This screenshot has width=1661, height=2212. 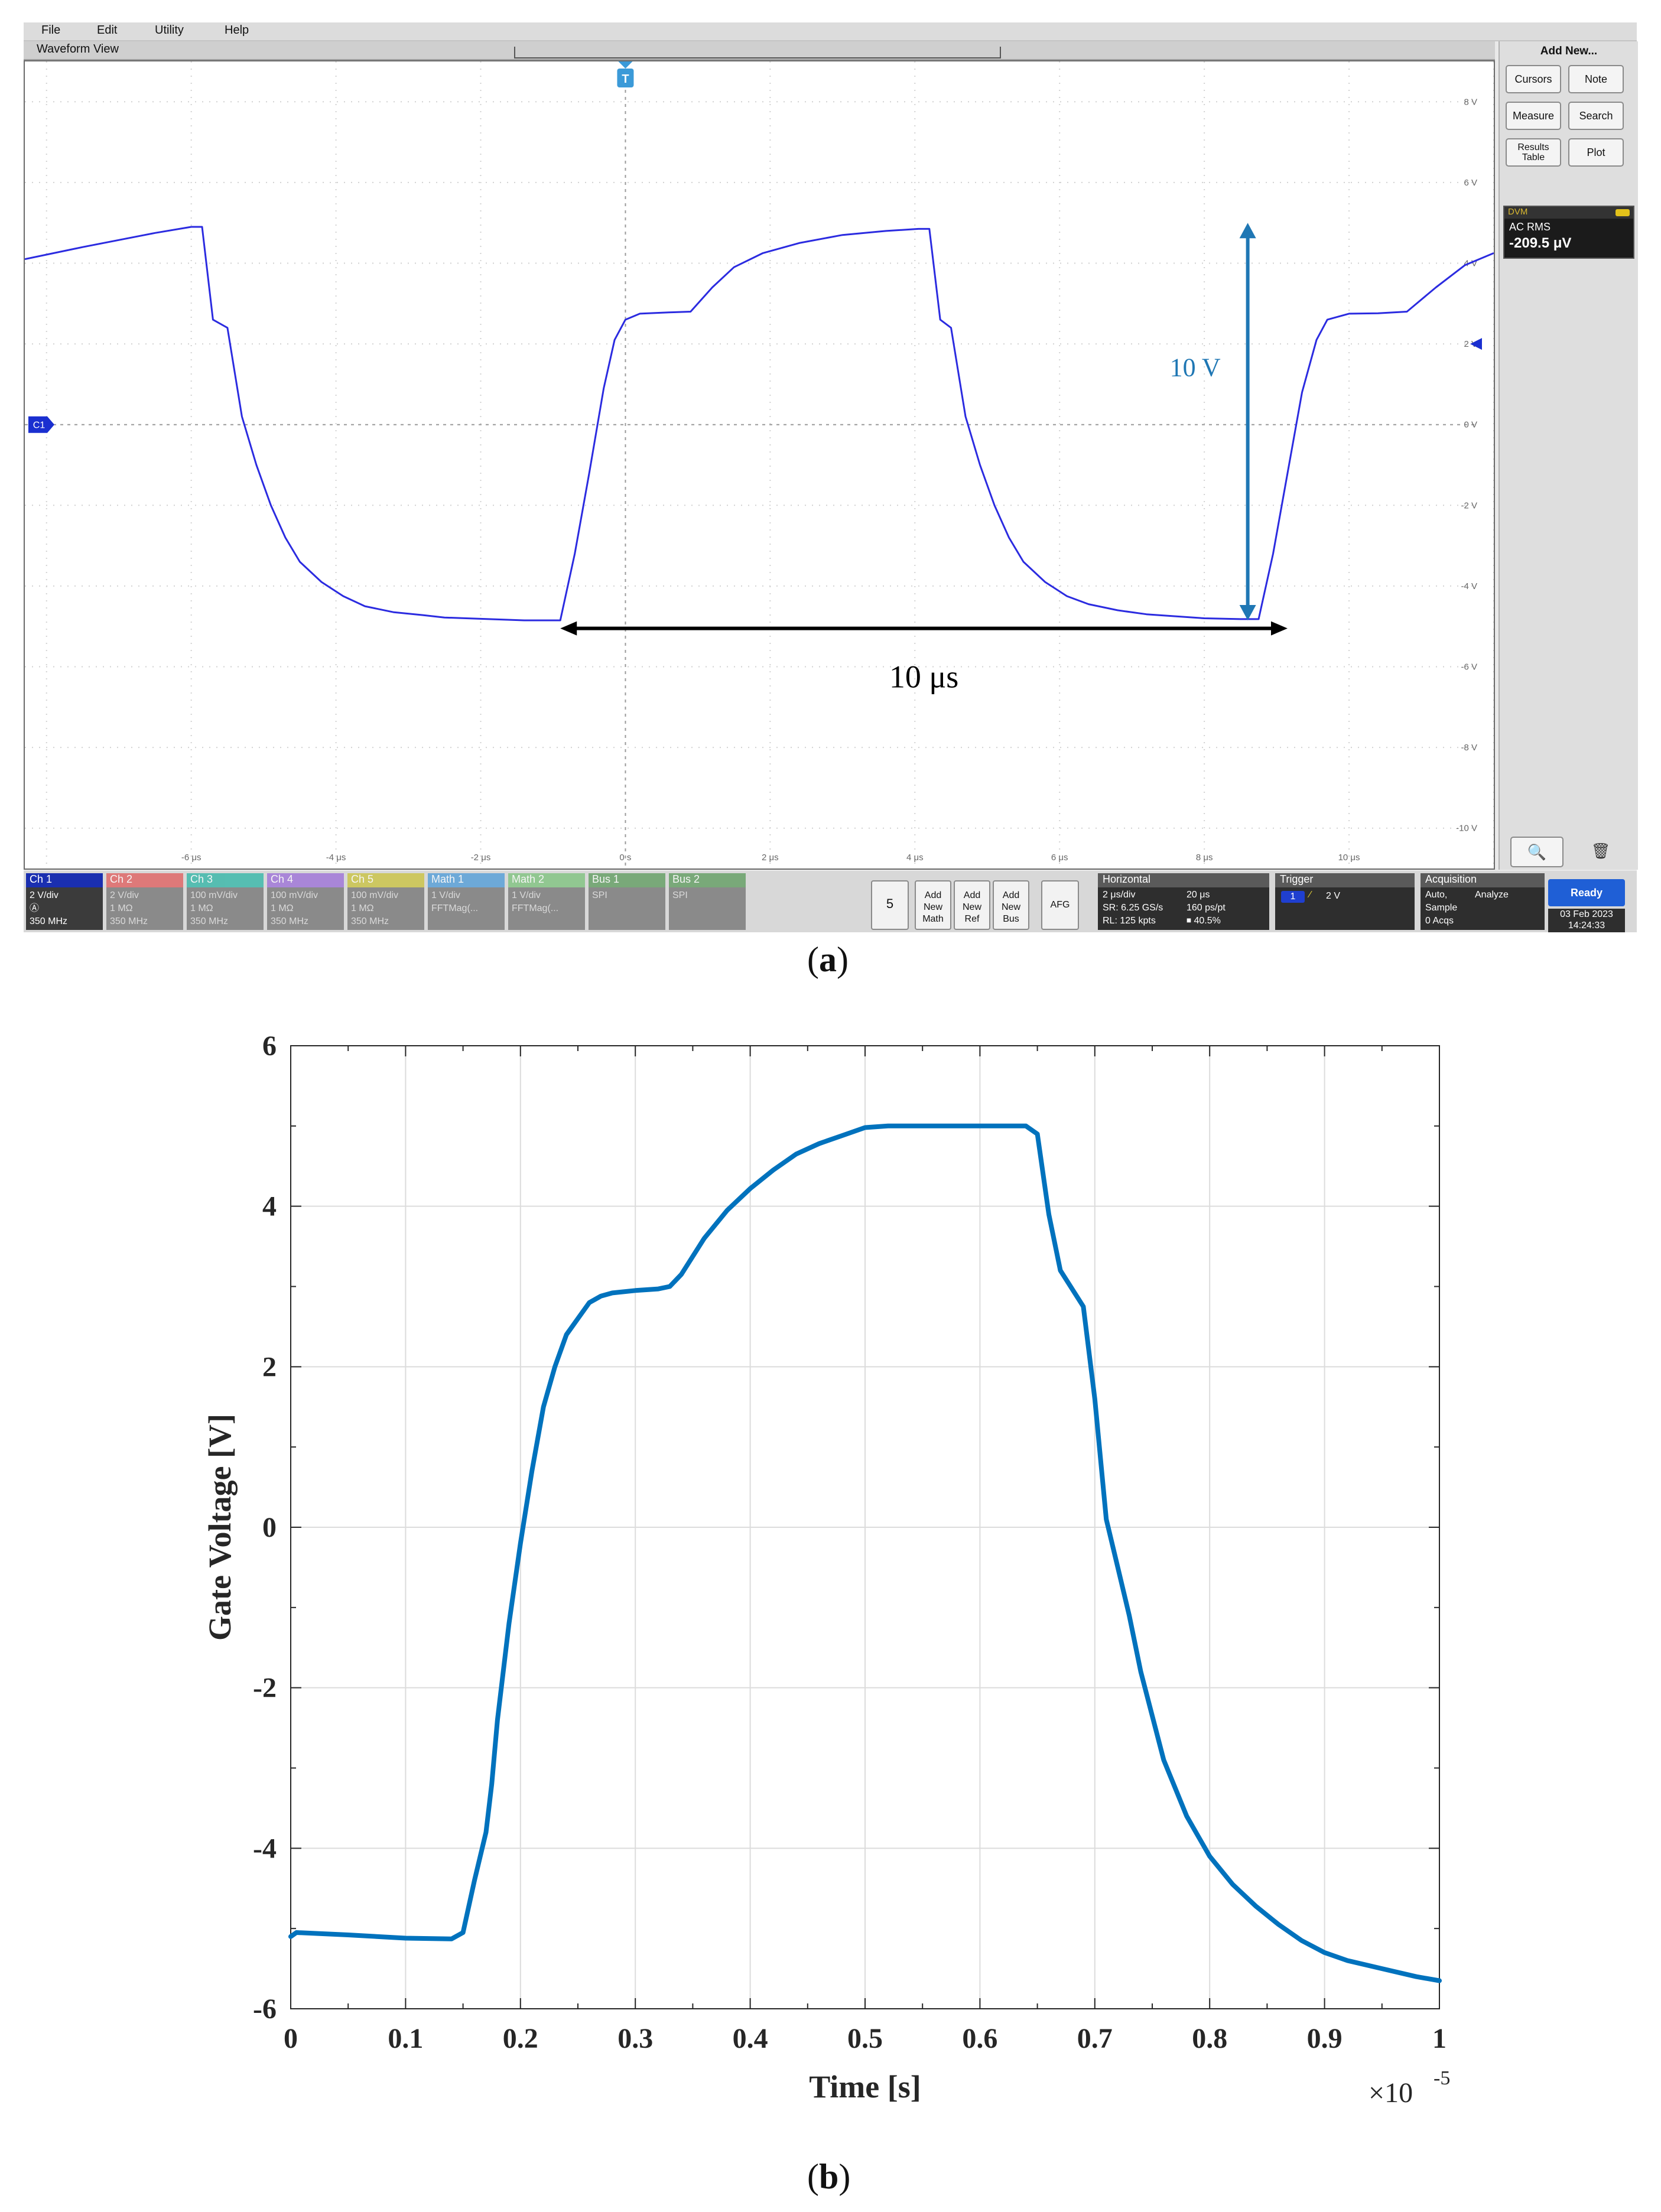 What do you see at coordinates (568, 629) in the screenshot?
I see `time-arrow-head-left` at bounding box center [568, 629].